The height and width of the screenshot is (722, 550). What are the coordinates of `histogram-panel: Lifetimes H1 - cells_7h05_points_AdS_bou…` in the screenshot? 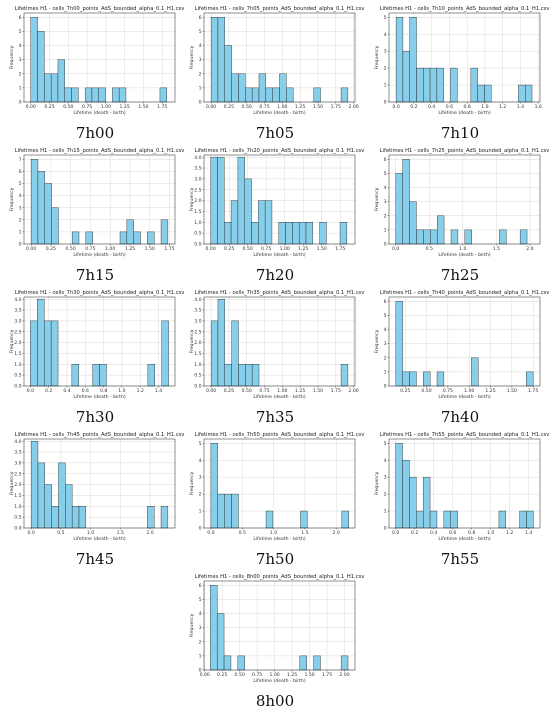 It's located at (276, 79).